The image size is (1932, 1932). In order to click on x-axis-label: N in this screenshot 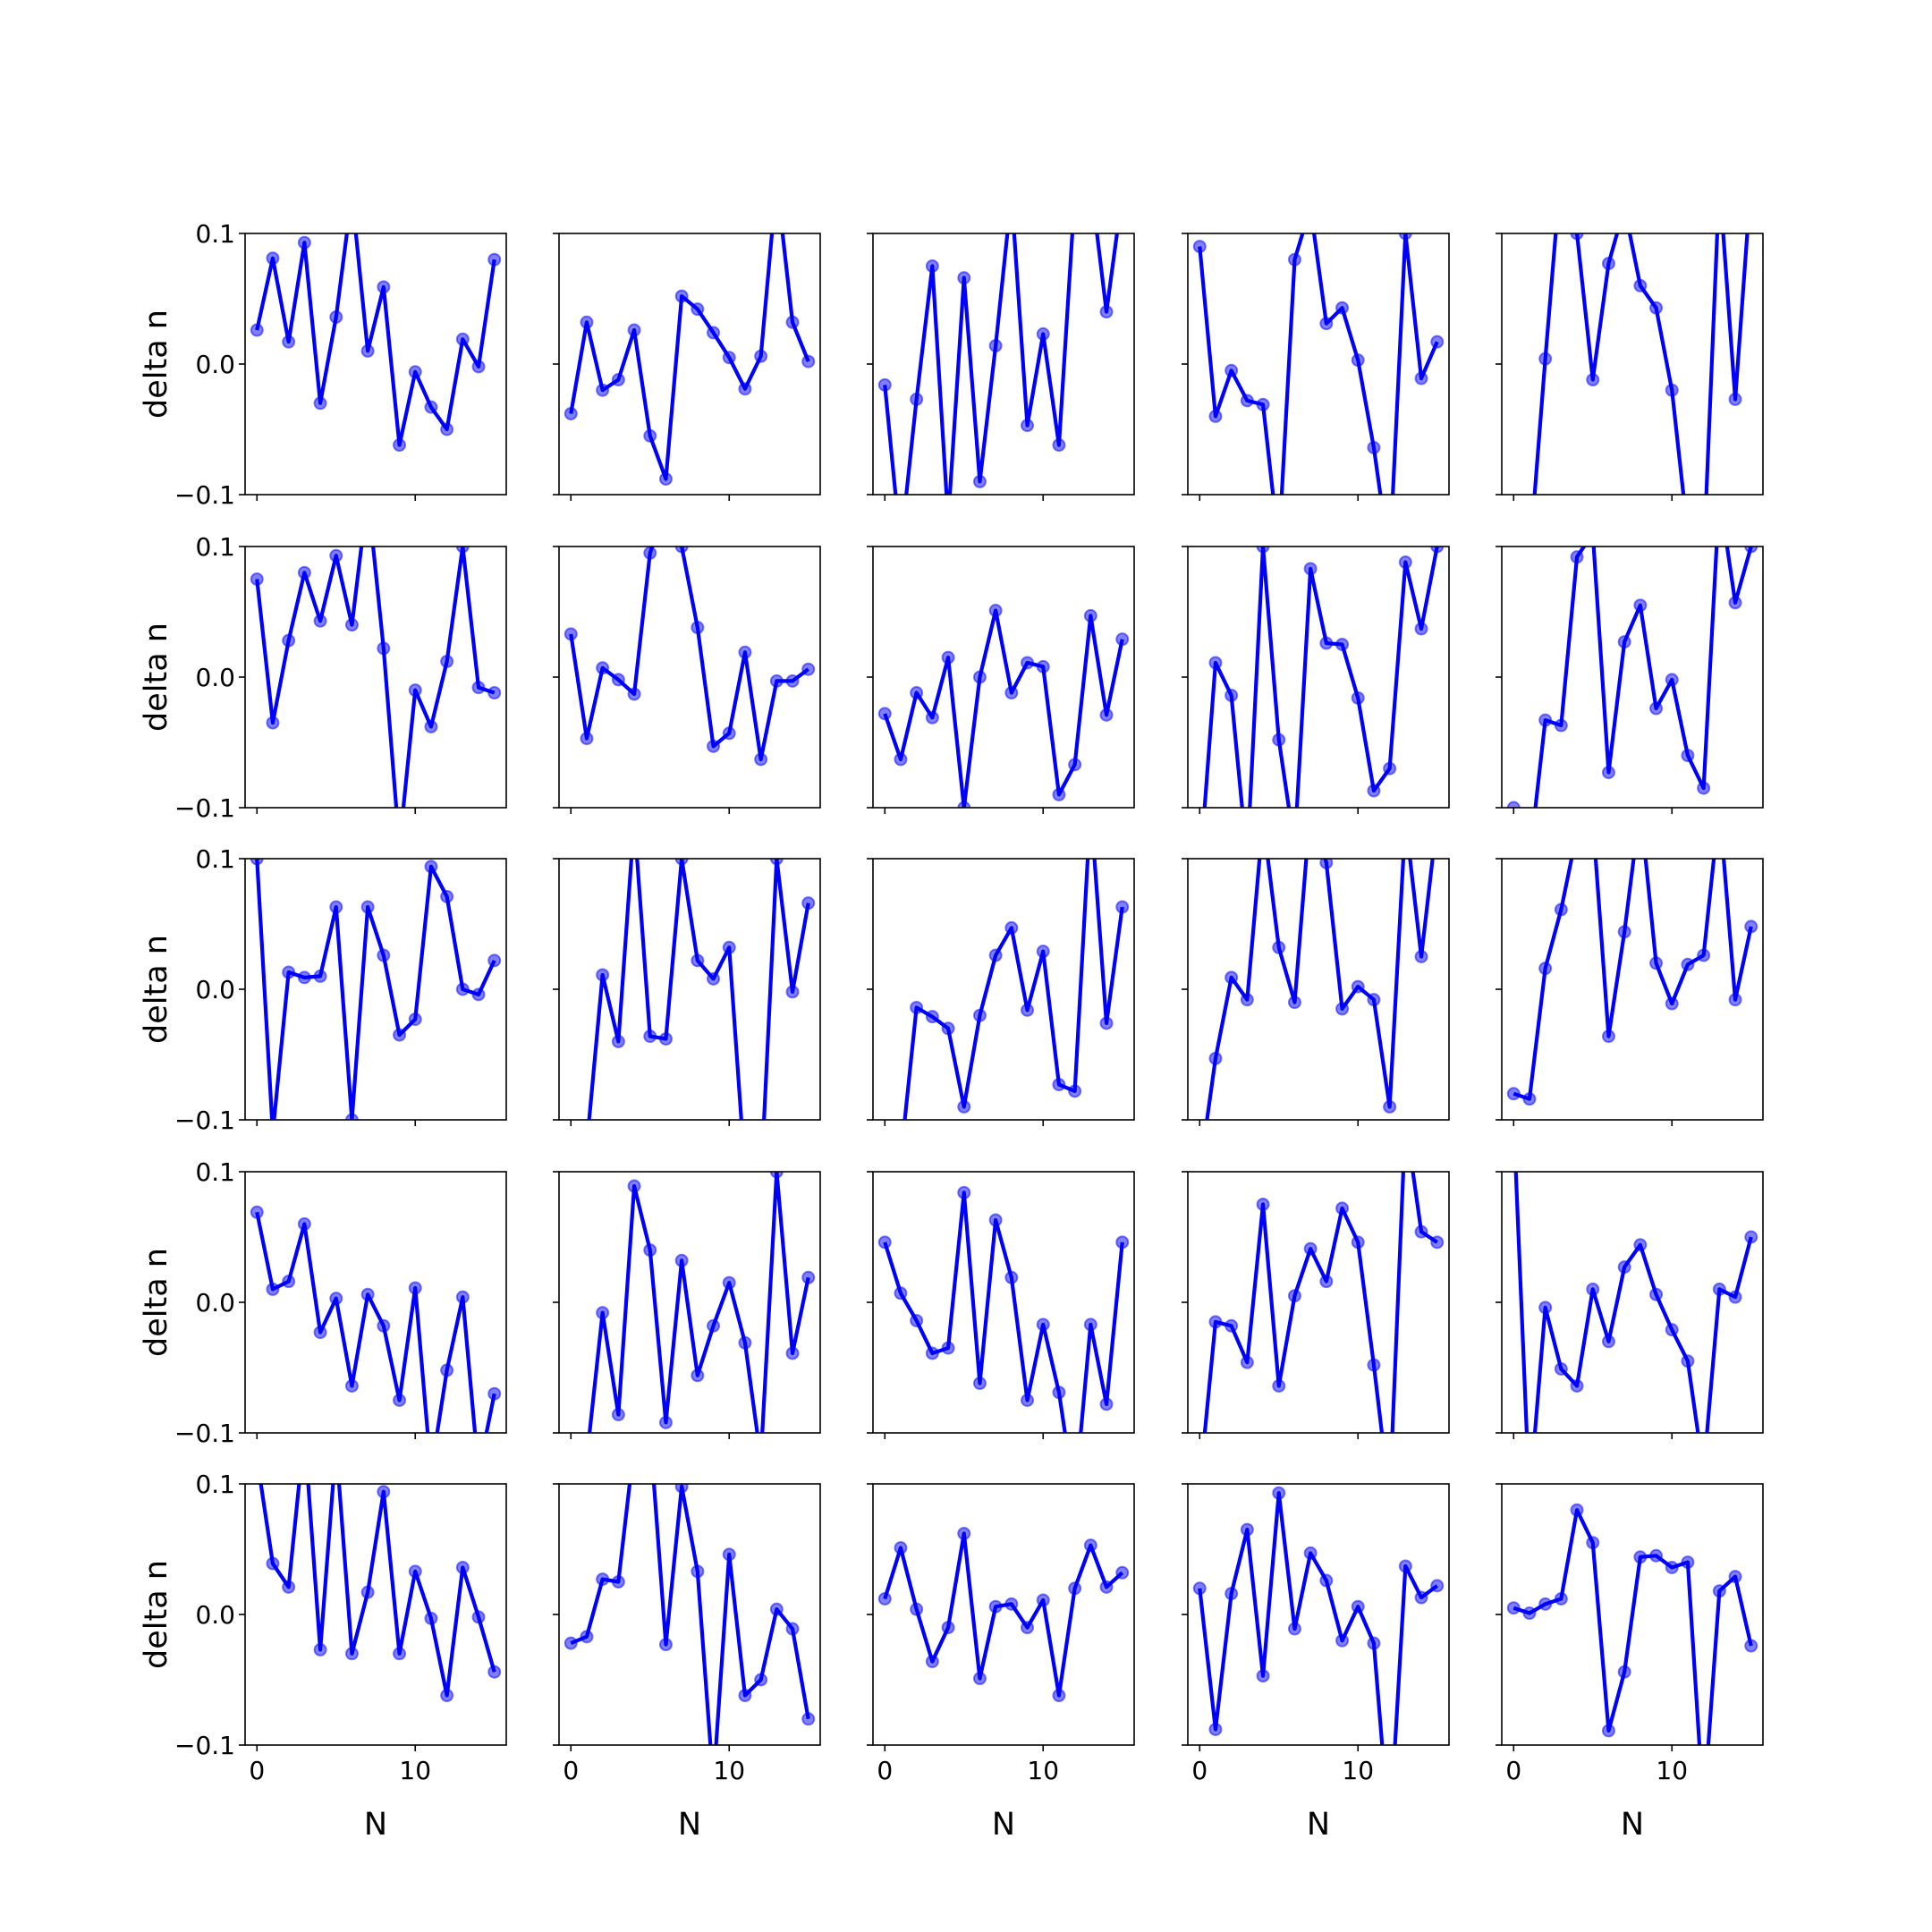, I will do `click(689, 1825)`.